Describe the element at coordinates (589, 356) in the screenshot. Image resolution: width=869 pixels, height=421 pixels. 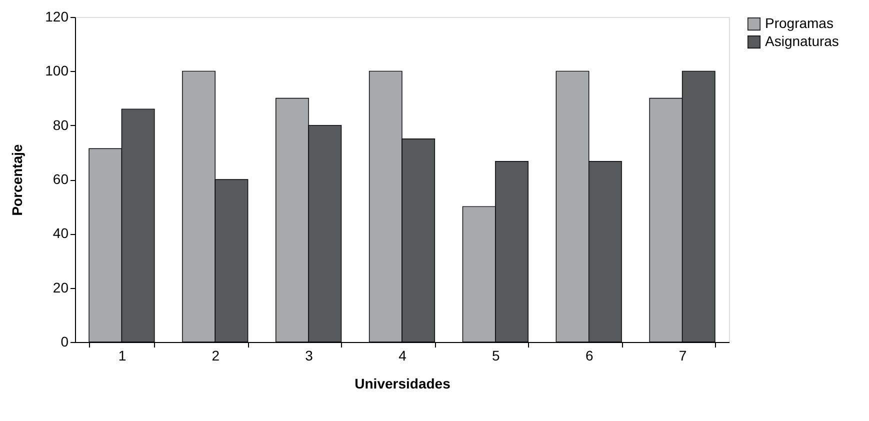
I see `x-tick-label: 6` at that location.